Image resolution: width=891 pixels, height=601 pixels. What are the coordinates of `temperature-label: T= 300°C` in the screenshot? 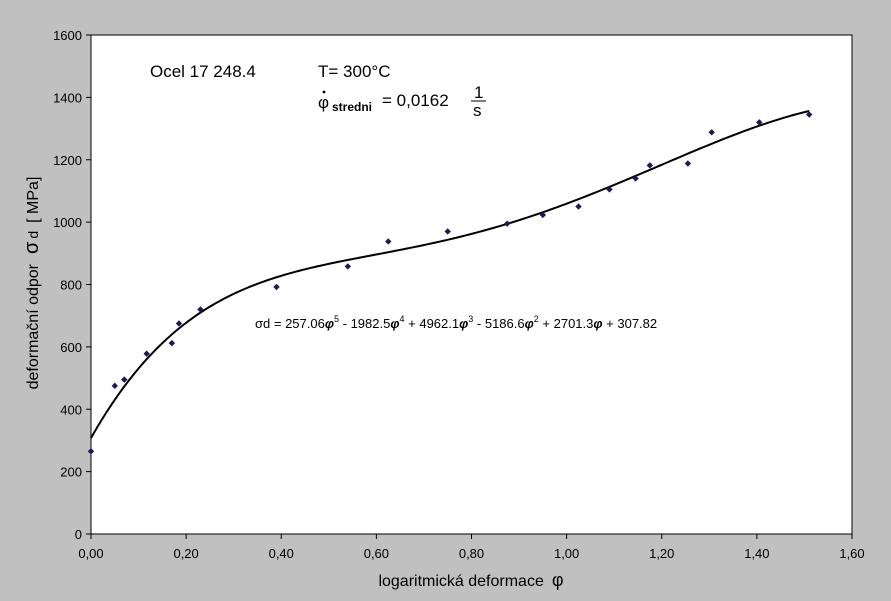 It's located at (354, 71).